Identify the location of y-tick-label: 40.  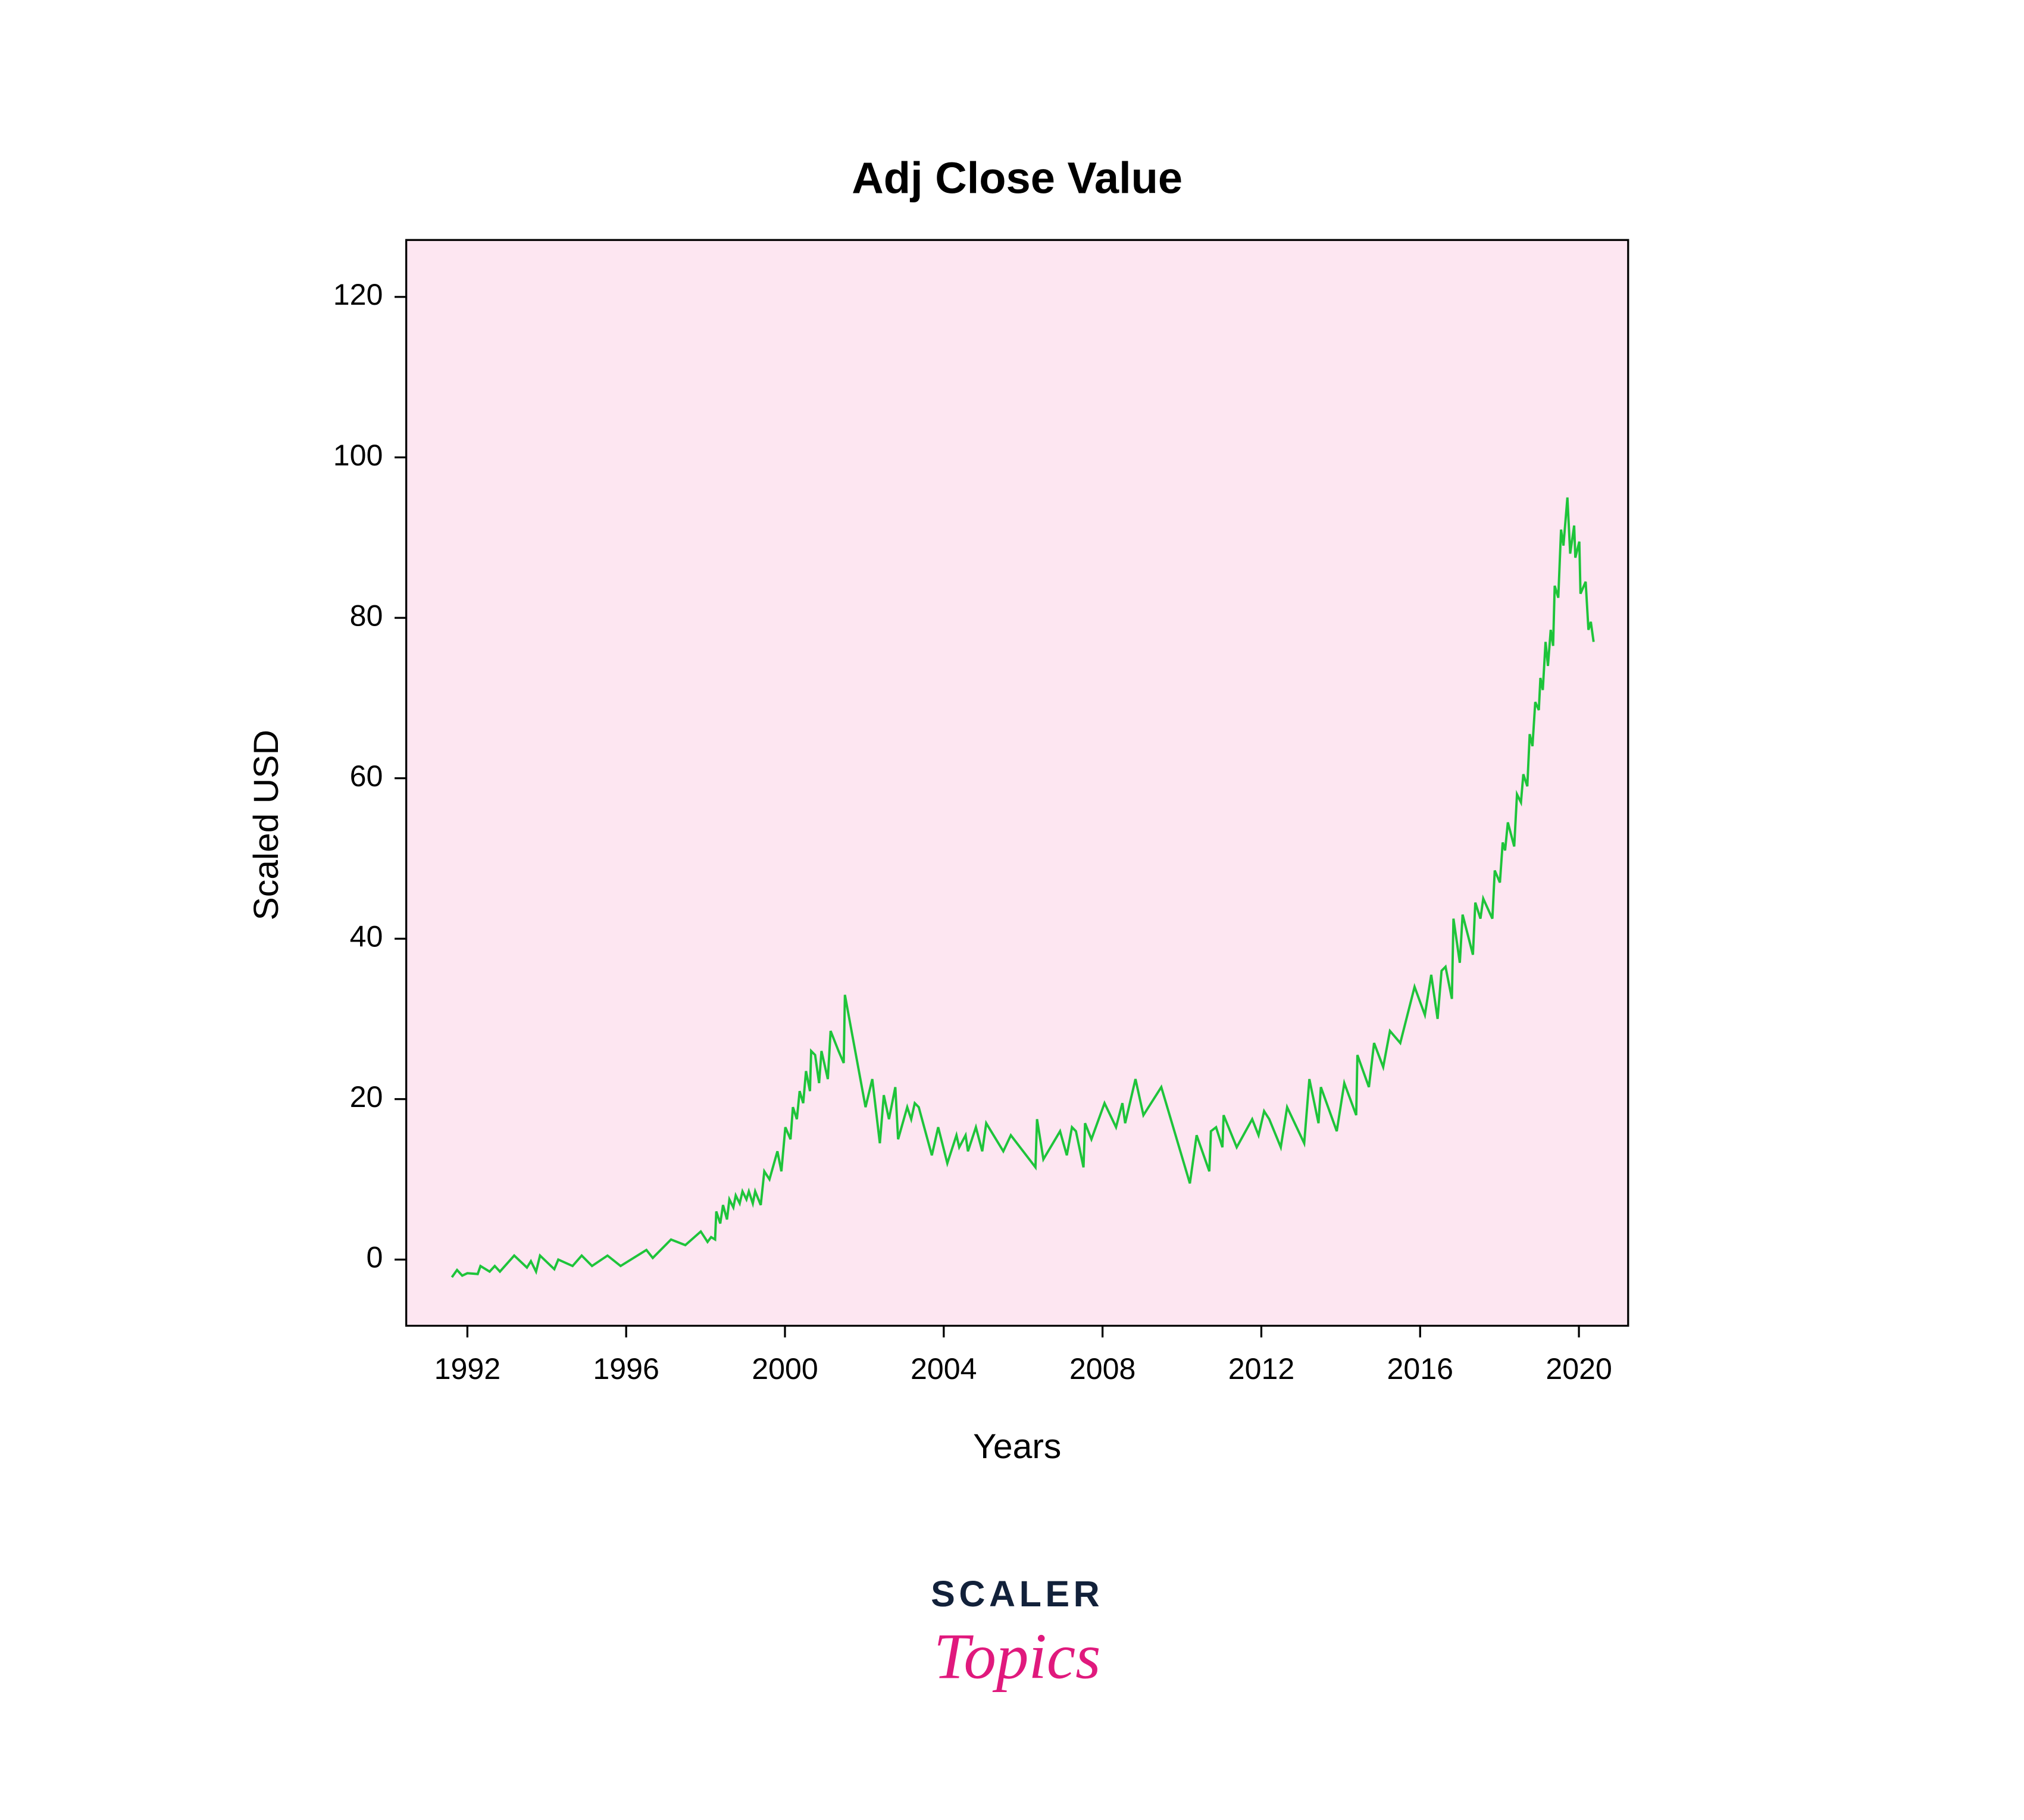
(366, 936).